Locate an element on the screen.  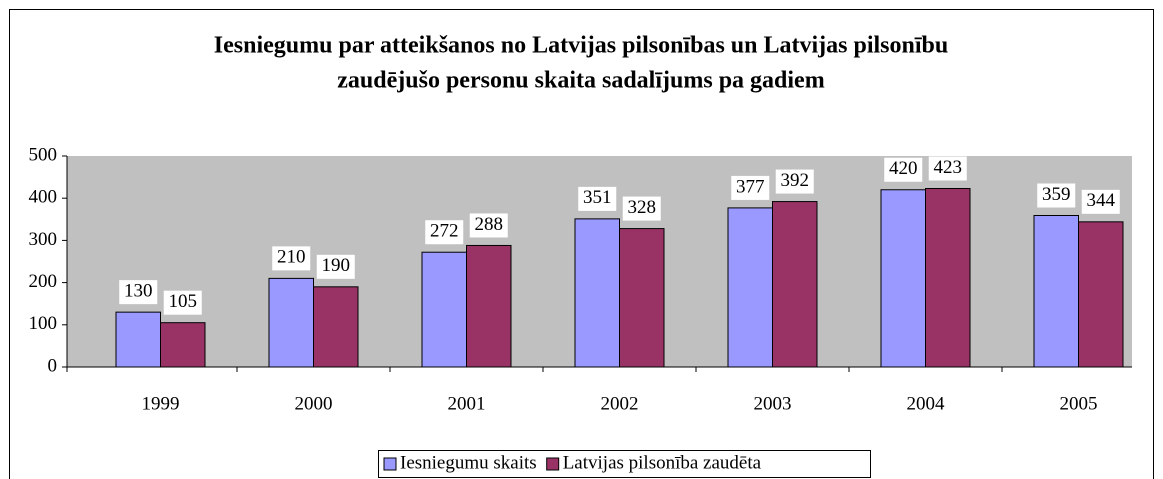
x-tick-label: 2002 is located at coordinates (620, 403).